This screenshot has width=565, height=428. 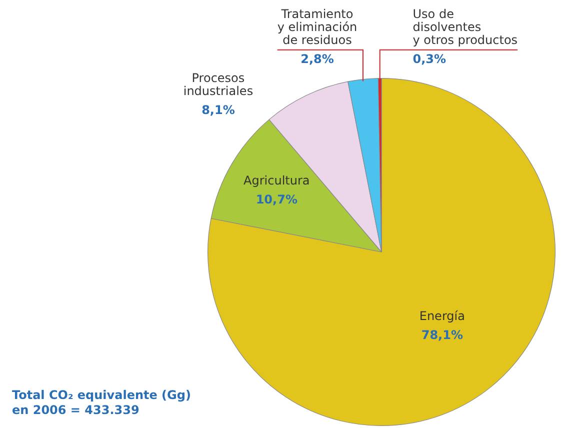 I want to click on slice-label: Uso de disolventes y otros productos, so click(x=465, y=26).